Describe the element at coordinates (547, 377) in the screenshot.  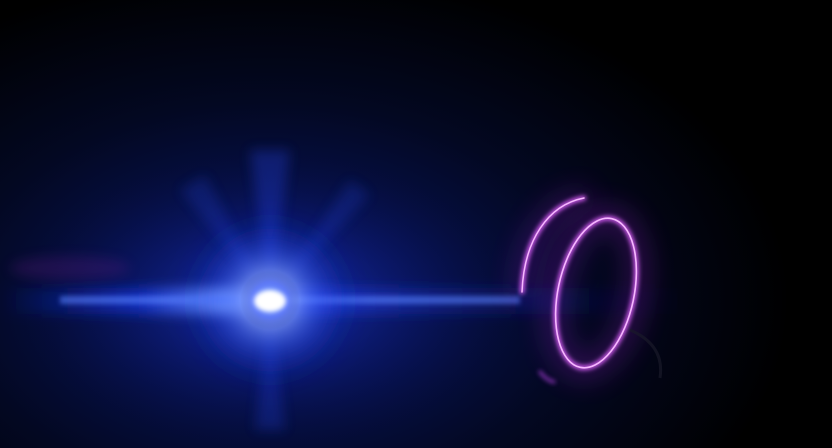
I see `neon-fragment` at that location.